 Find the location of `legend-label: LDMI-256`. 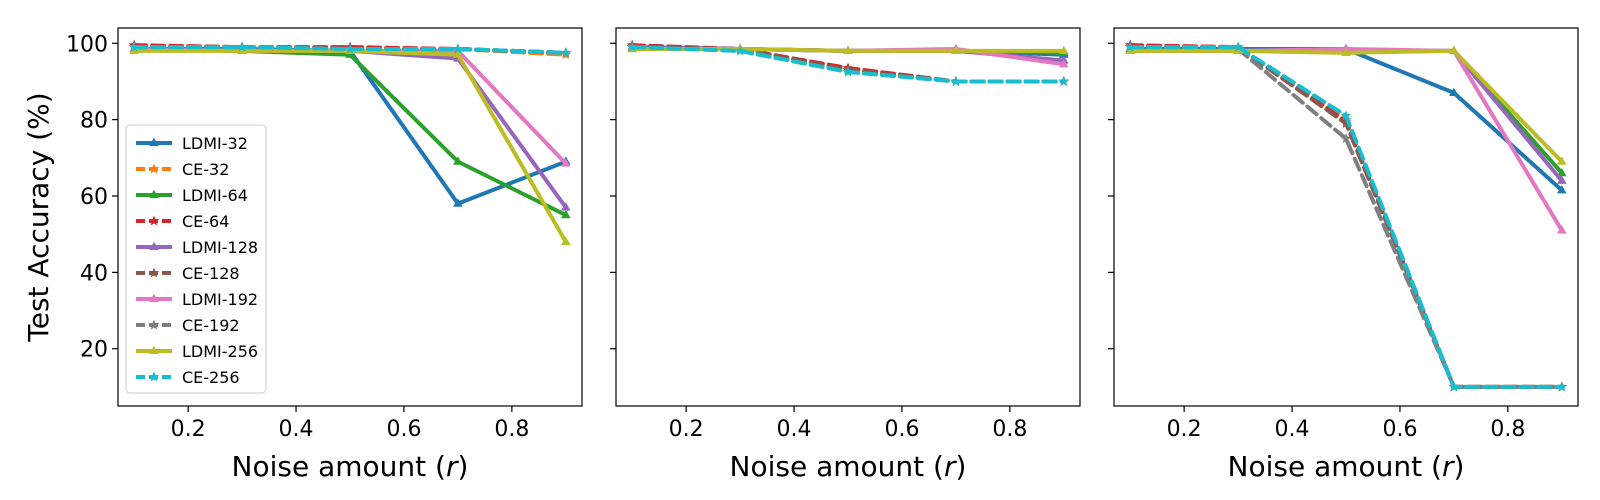

legend-label: LDMI-256 is located at coordinates (220, 351).